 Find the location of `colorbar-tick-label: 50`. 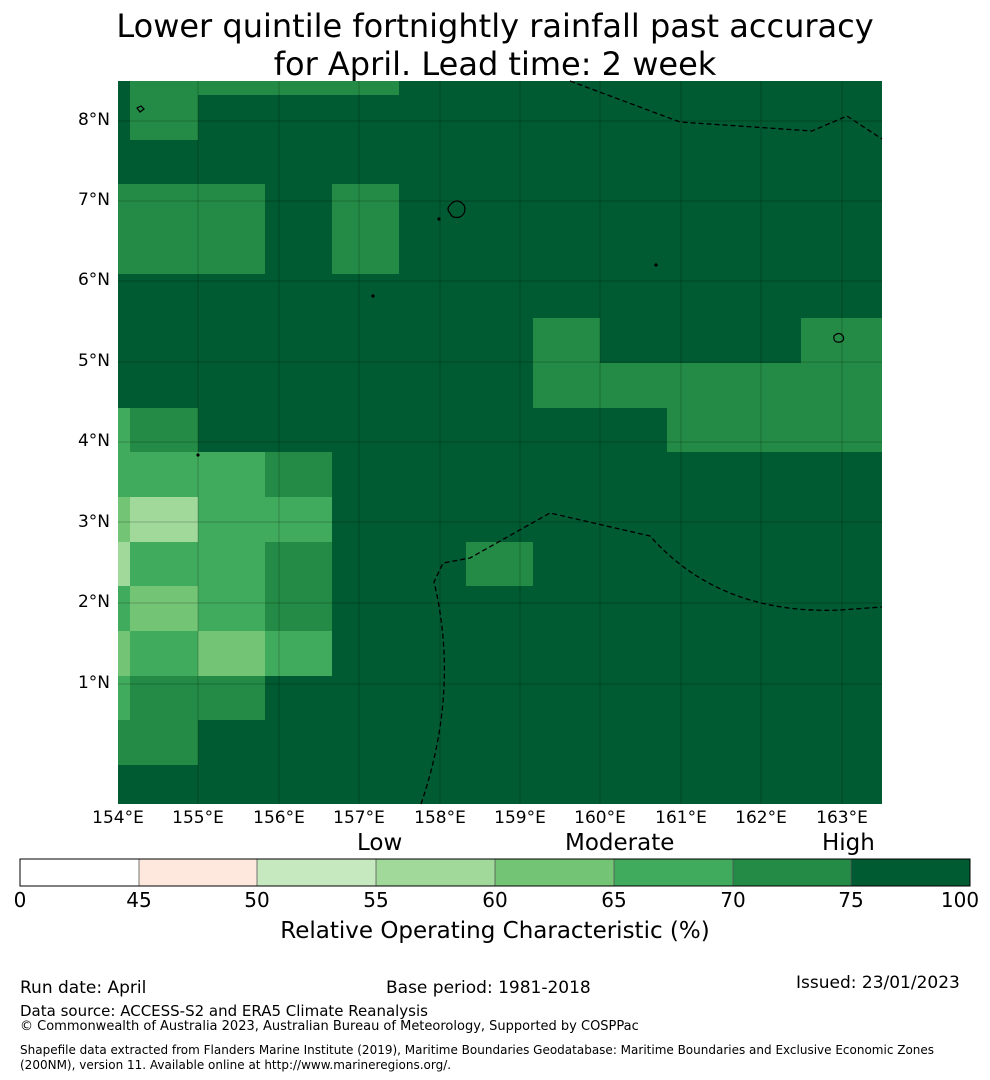

colorbar-tick-label: 50 is located at coordinates (257, 900).